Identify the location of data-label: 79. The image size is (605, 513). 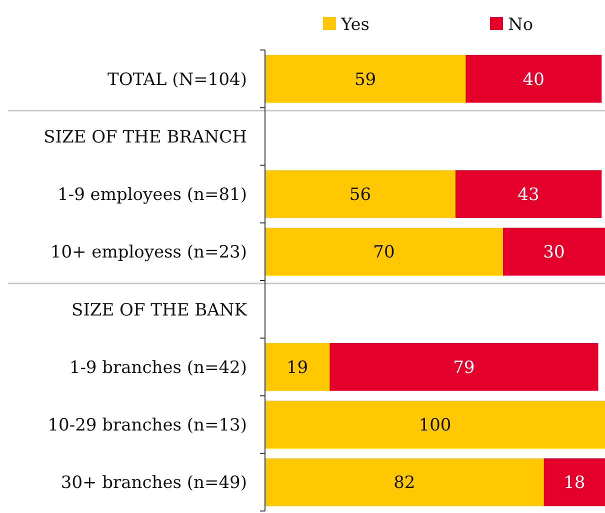
(464, 368).